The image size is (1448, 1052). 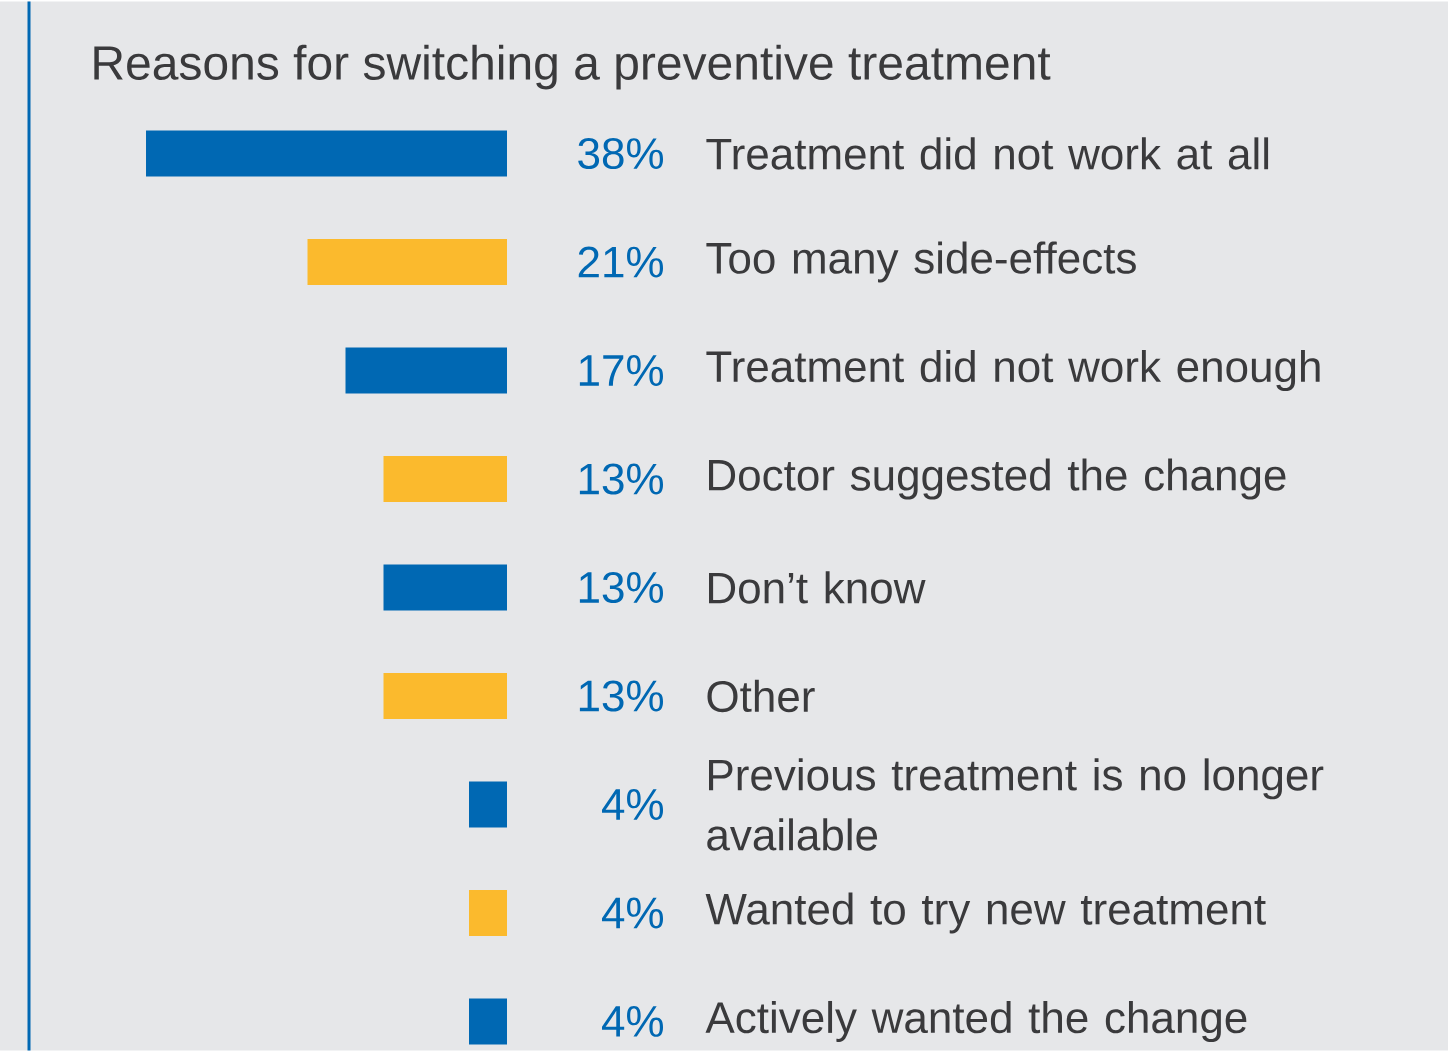 I want to click on y-tick-label: Other, so click(x=761, y=696).